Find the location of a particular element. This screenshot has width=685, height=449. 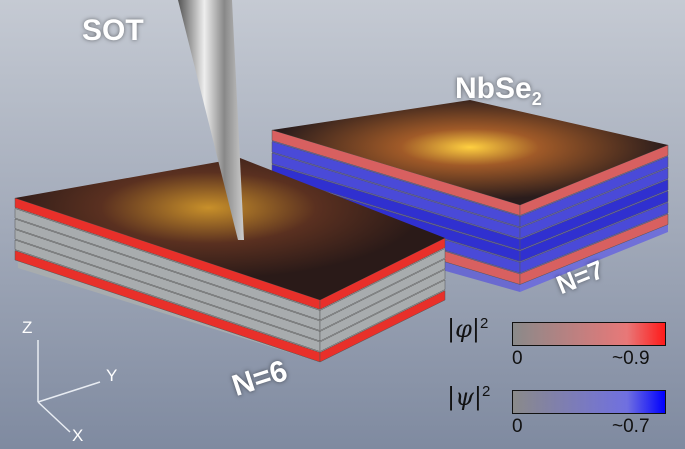

nbse2-label: NbSe2 is located at coordinates (498, 91).